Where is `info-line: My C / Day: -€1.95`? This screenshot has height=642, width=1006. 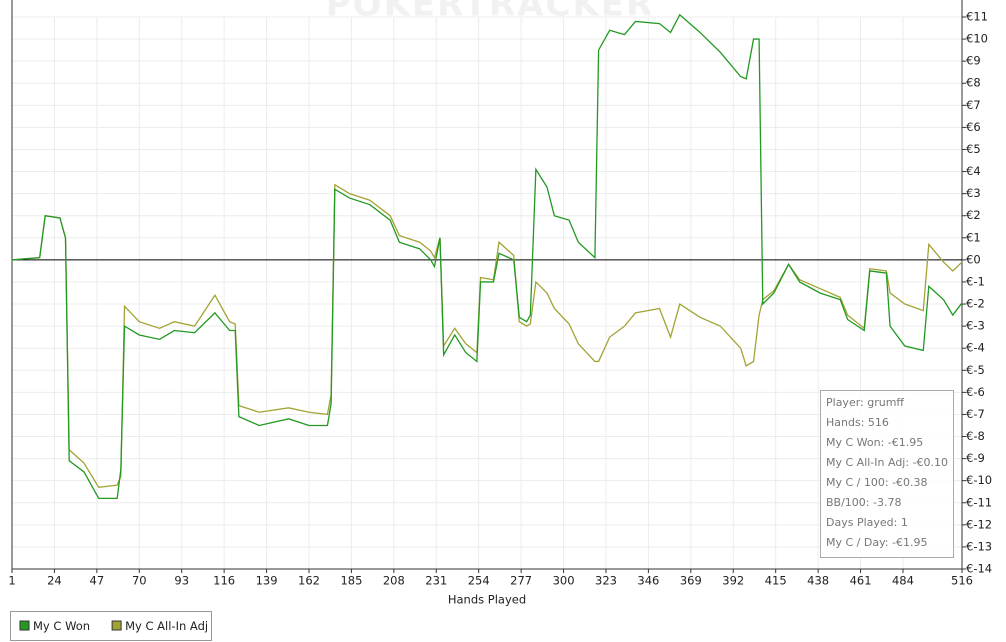
info-line: My C / Day: -€1.95 is located at coordinates (876, 542).